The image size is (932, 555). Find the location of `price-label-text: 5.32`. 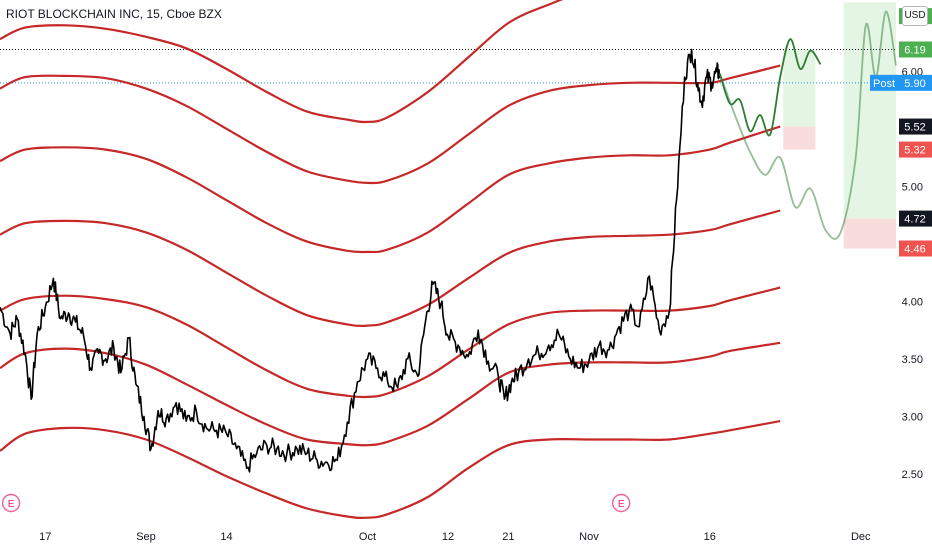

price-label-text: 5.32 is located at coordinates (914, 151).